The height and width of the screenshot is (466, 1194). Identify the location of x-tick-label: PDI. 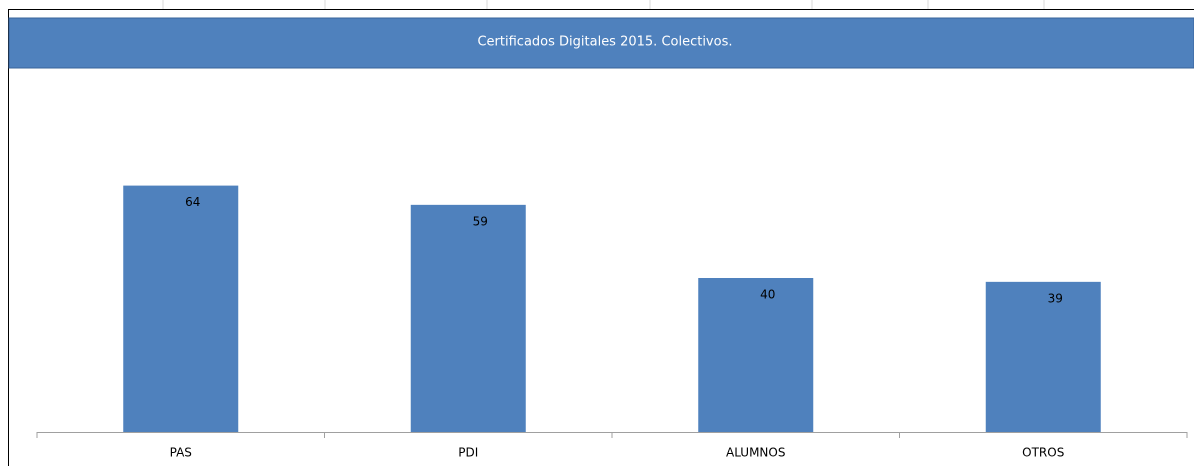
(468, 453).